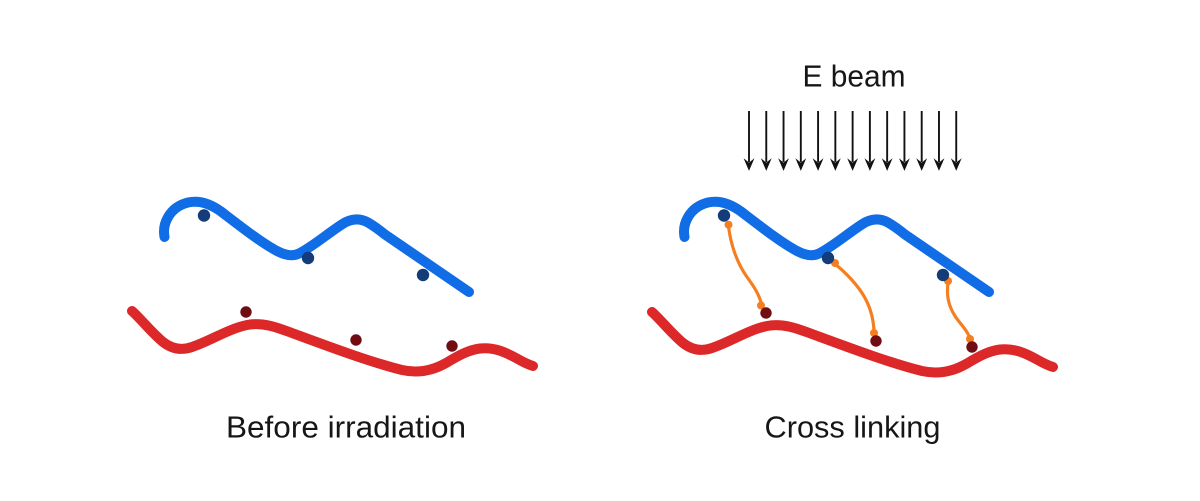 This screenshot has width=1200, height=501. What do you see at coordinates (346, 427) in the screenshot?
I see `svg-text: Before irradiation` at bounding box center [346, 427].